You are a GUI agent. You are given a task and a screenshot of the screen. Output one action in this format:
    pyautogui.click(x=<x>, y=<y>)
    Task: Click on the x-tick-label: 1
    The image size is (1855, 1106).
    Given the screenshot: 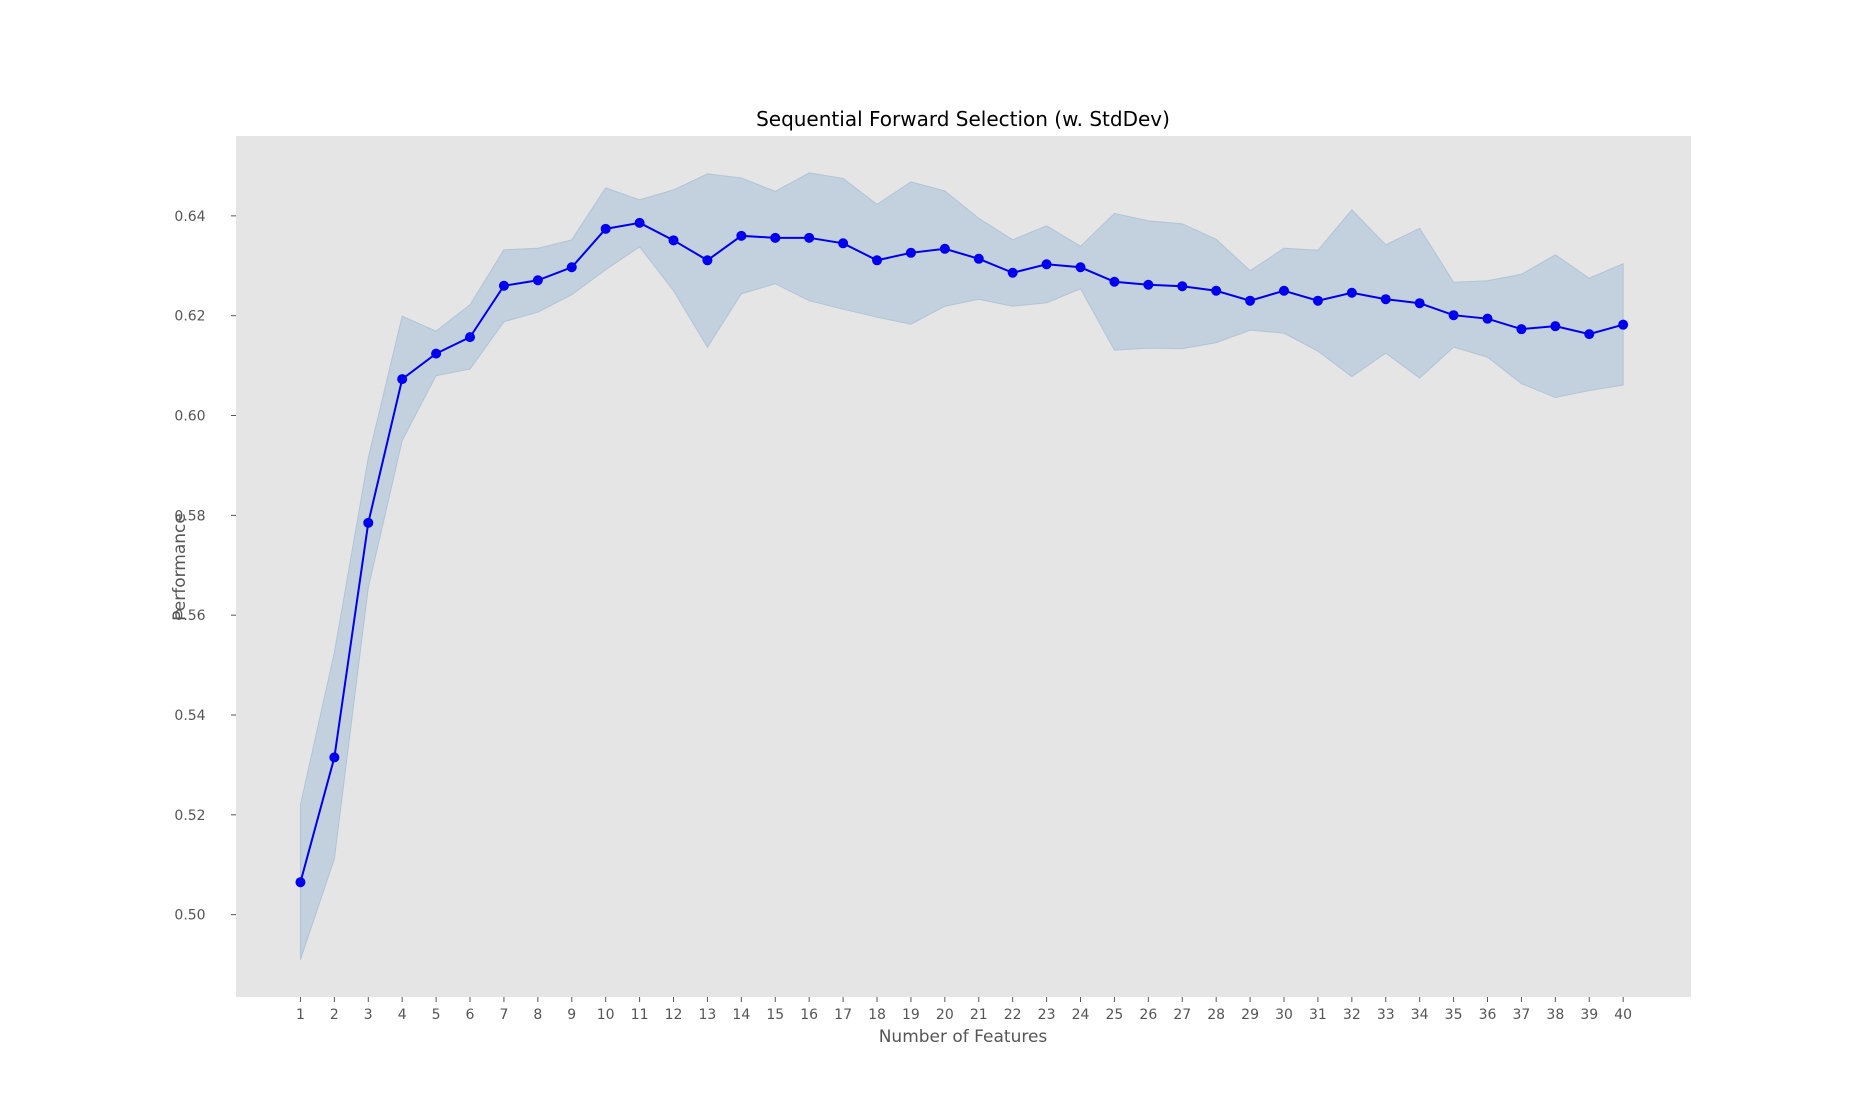 What is the action you would take?
    pyautogui.click(x=300, y=1015)
    